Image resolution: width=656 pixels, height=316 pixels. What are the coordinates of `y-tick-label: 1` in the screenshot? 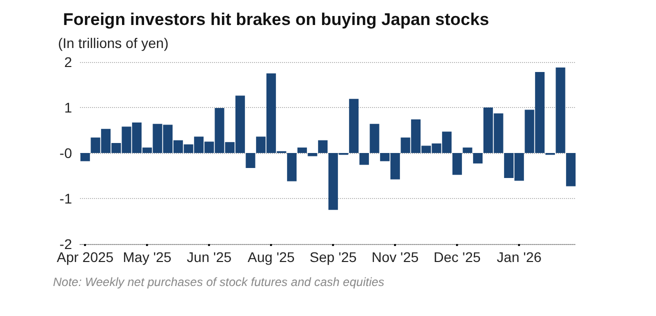 It's located at (68, 108).